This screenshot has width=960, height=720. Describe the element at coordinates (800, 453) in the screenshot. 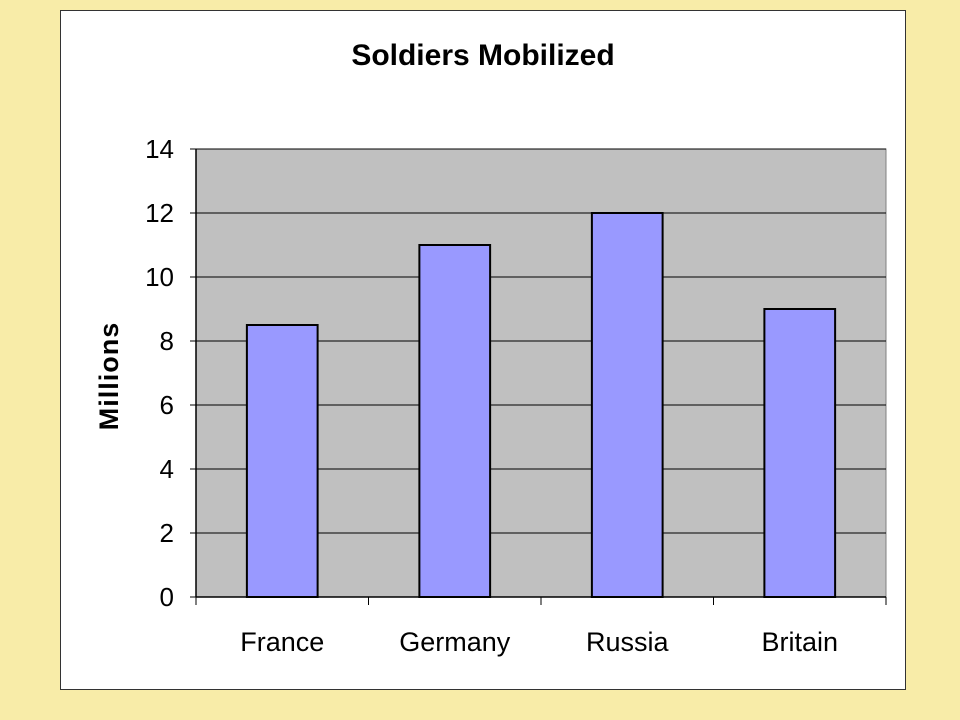

I see `bar-britain` at that location.